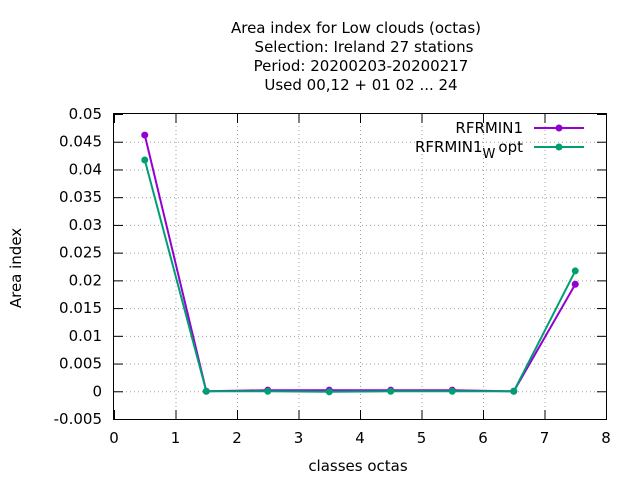  What do you see at coordinates (176, 438) in the screenshot?
I see `x-tick-label: 1` at bounding box center [176, 438].